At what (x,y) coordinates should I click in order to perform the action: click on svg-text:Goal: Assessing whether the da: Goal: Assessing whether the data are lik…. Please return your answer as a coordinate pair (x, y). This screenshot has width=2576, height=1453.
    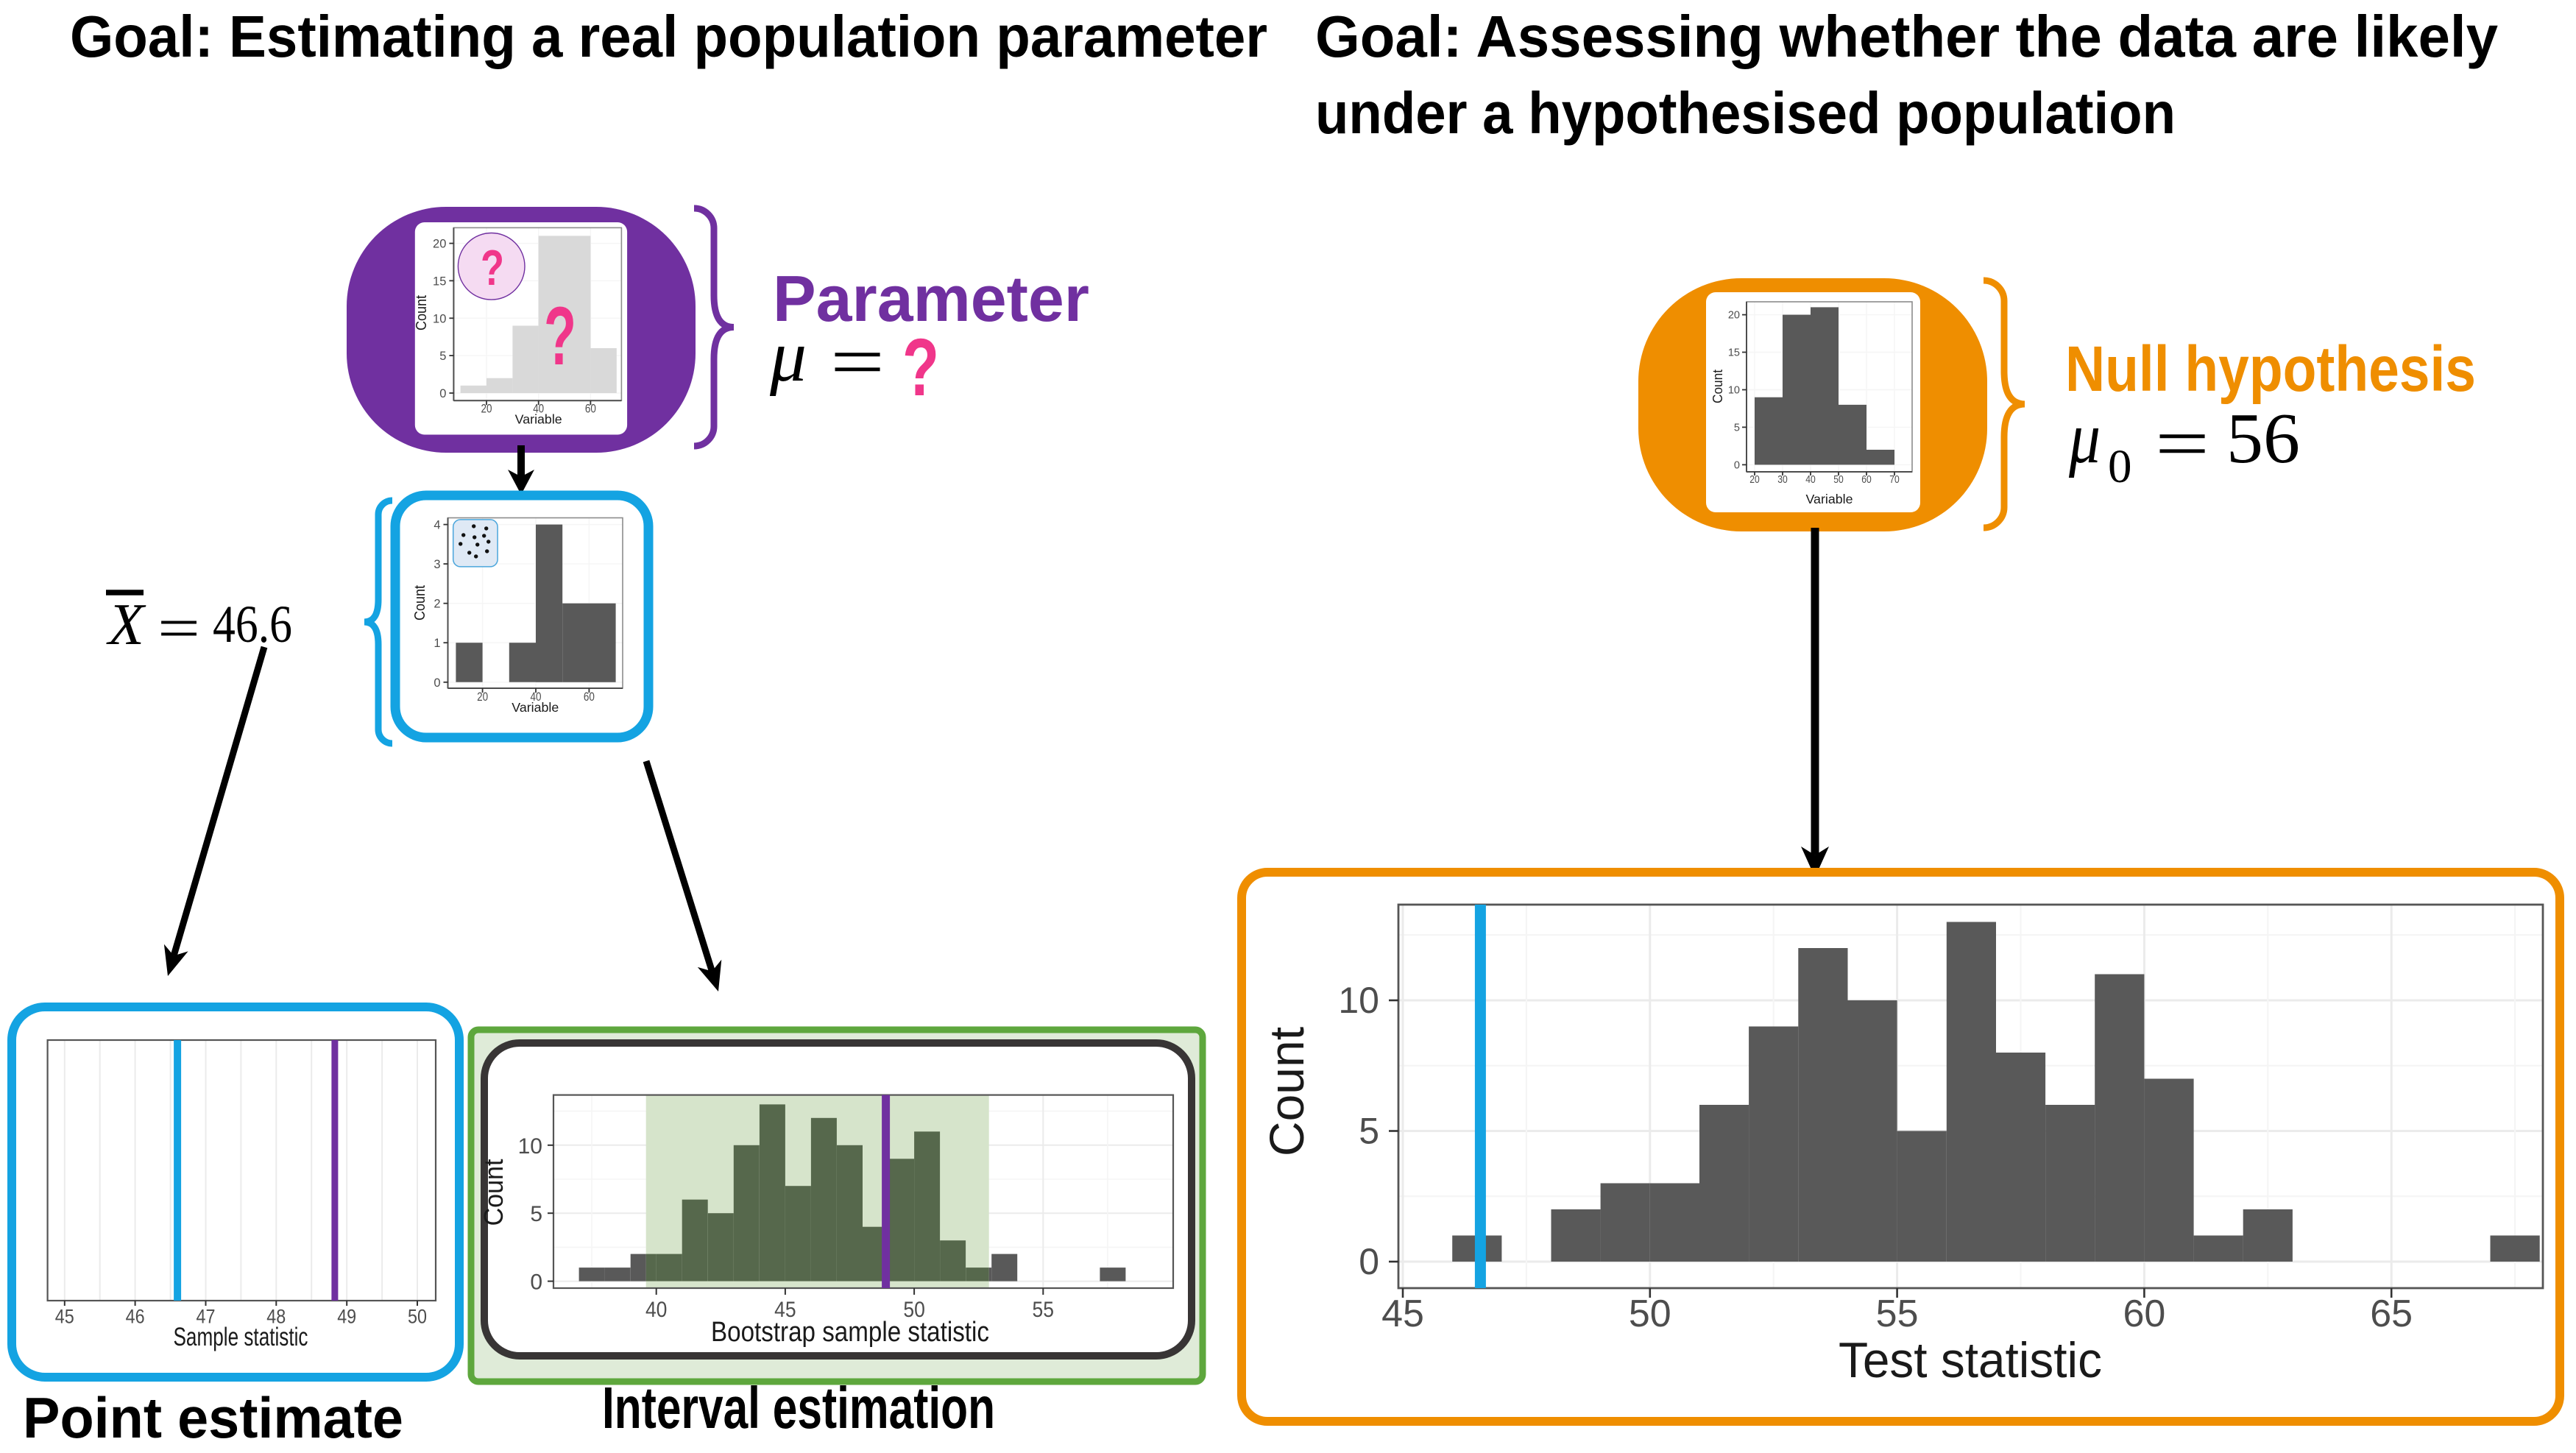
    Looking at the image, I should click on (1907, 36).